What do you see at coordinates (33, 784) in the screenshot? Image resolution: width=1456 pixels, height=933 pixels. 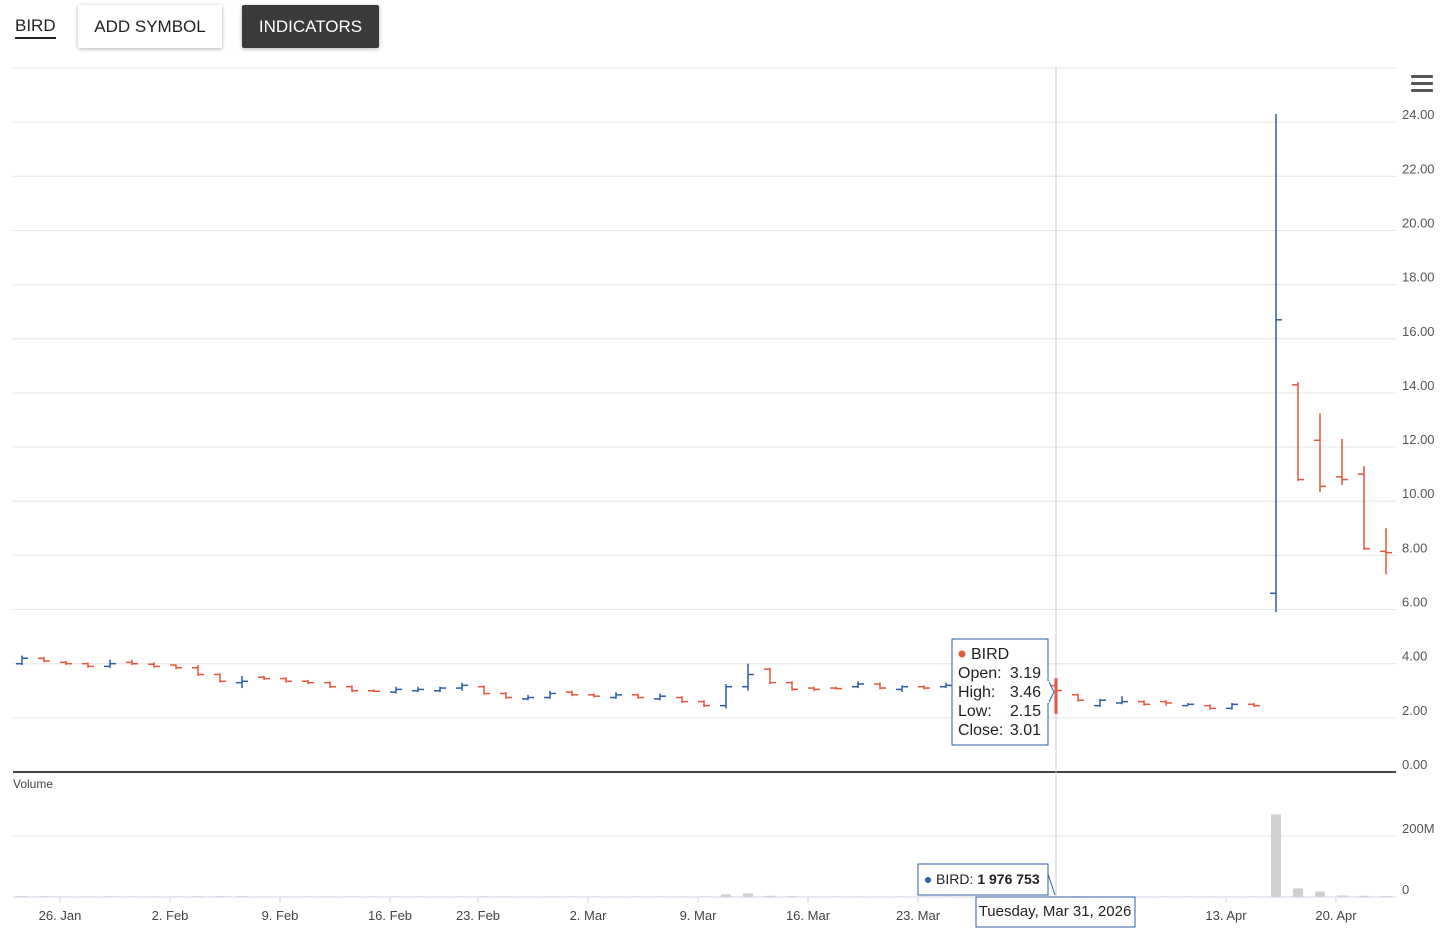 I see `volume-label: Volume` at bounding box center [33, 784].